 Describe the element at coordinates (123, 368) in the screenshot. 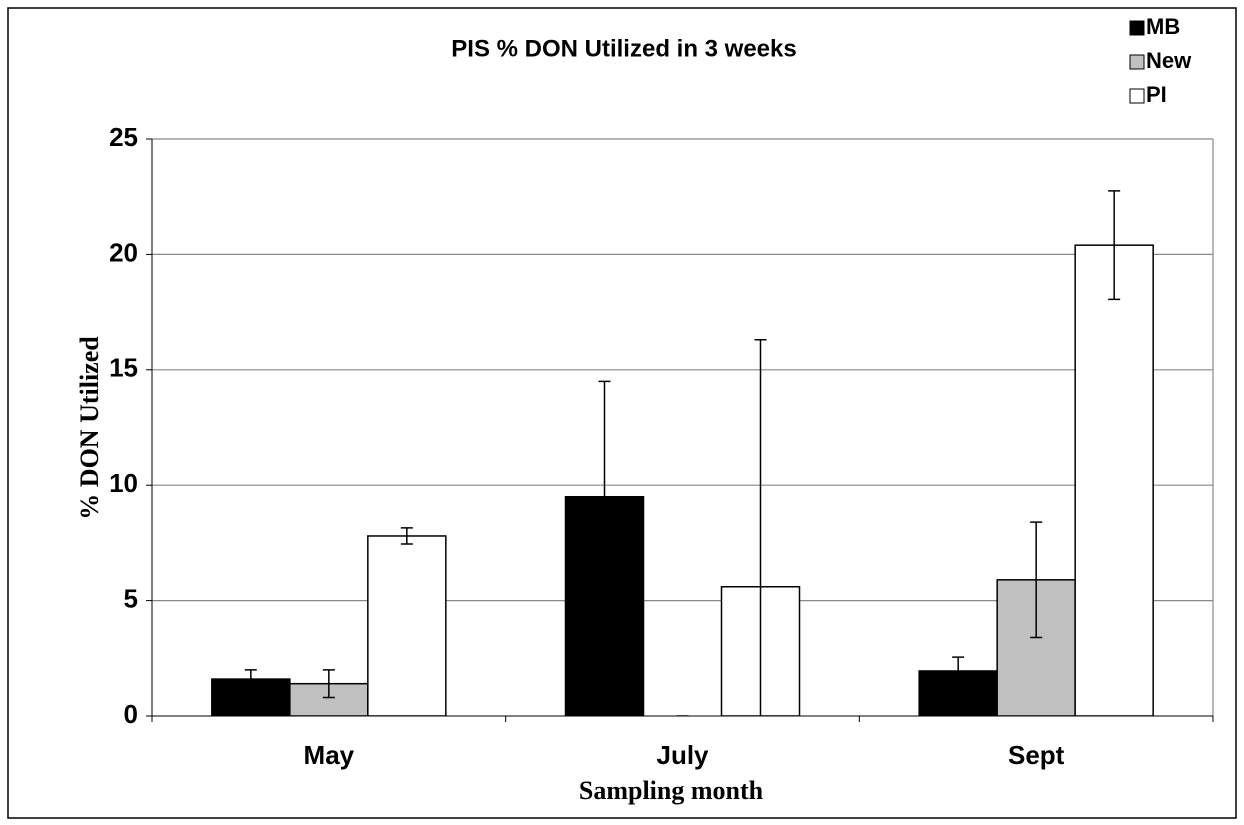

I see `y-tick-label: 15` at that location.